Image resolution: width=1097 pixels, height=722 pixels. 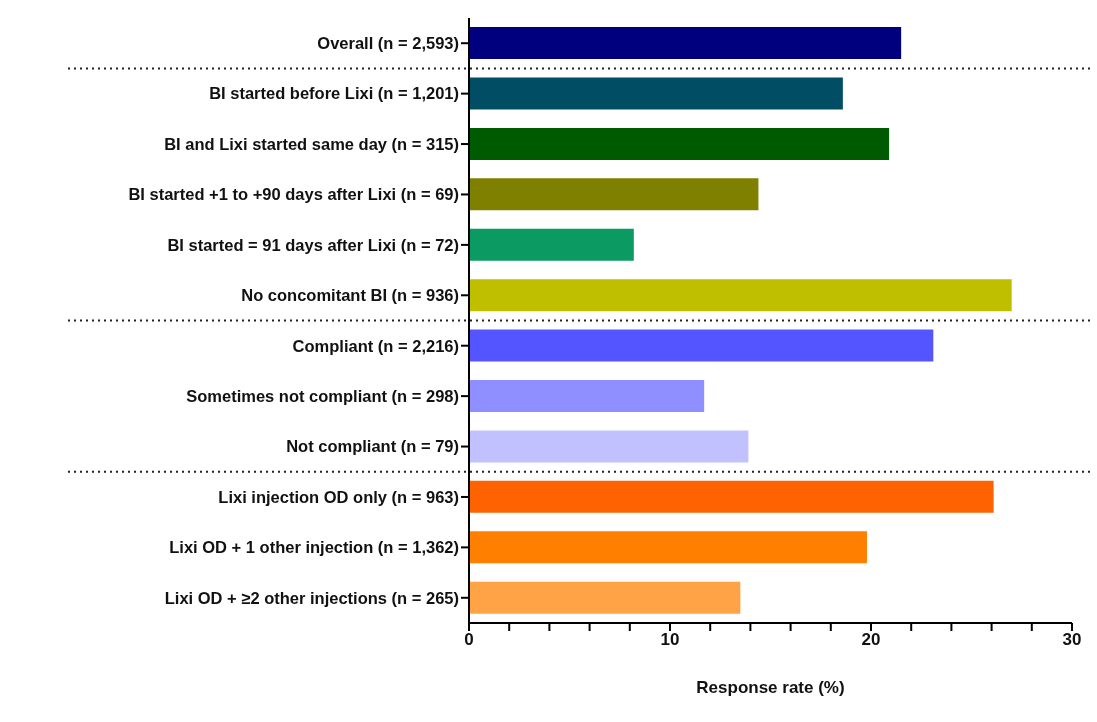 What do you see at coordinates (1072, 640) in the screenshot?
I see `x-tick-label: 30` at bounding box center [1072, 640].